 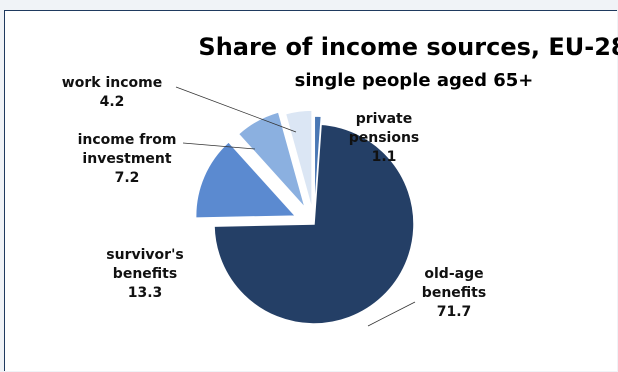 I want to click on slice-label-line: investment, so click(x=126, y=159).